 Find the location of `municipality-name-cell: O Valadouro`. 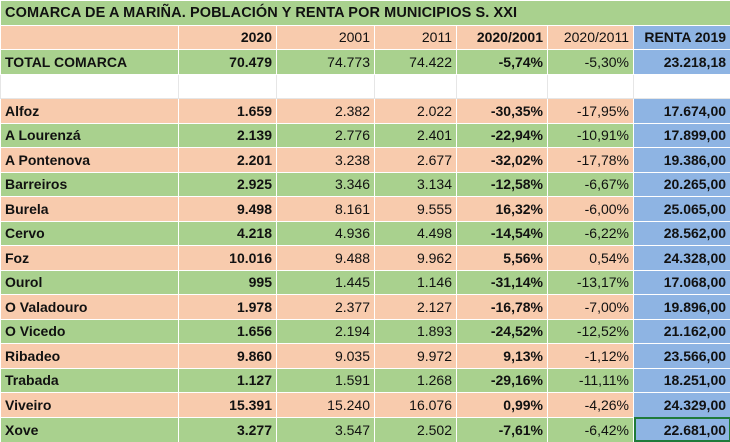

municipality-name-cell: O Valadouro is located at coordinates (90, 307).